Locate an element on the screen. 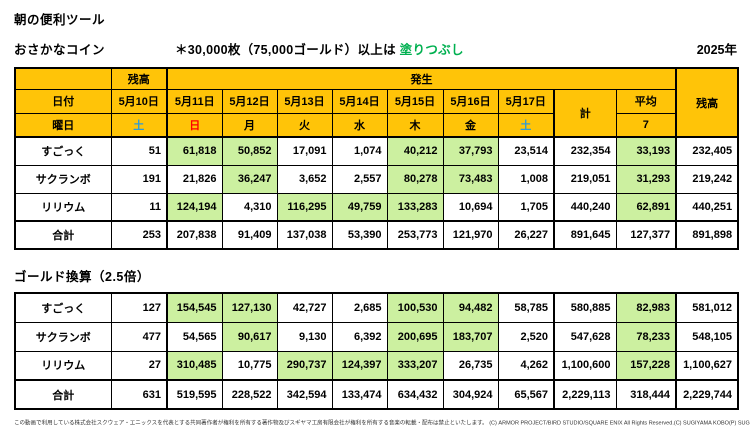 The height and width of the screenshot is (427, 750). cell: 232,354 is located at coordinates (585, 151).